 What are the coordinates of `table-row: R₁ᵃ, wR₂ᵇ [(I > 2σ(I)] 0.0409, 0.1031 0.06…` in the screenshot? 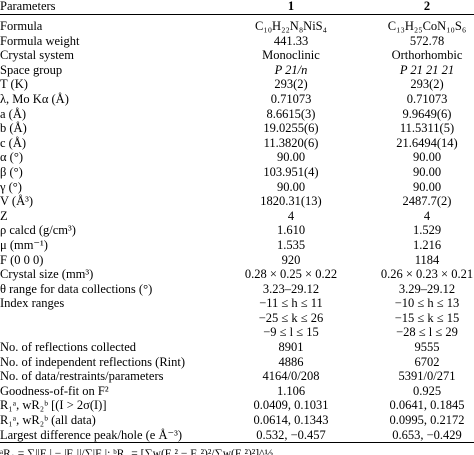 It's located at (237, 405).